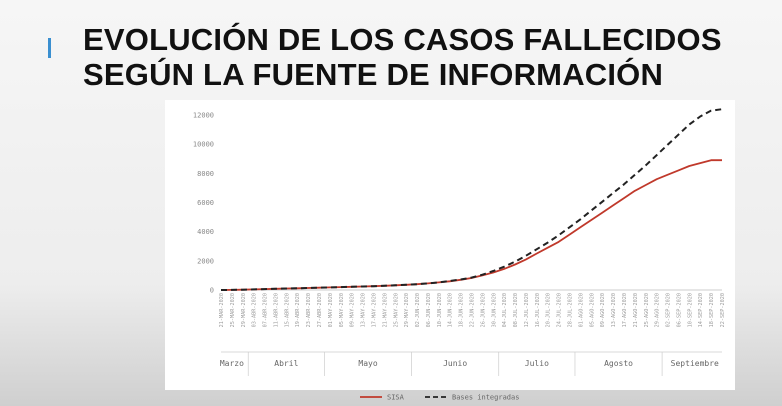 The height and width of the screenshot is (406, 782). What do you see at coordinates (462, 310) in the screenshot?
I see `x-tick-label: 18-JUN-2020` at bounding box center [462, 310].